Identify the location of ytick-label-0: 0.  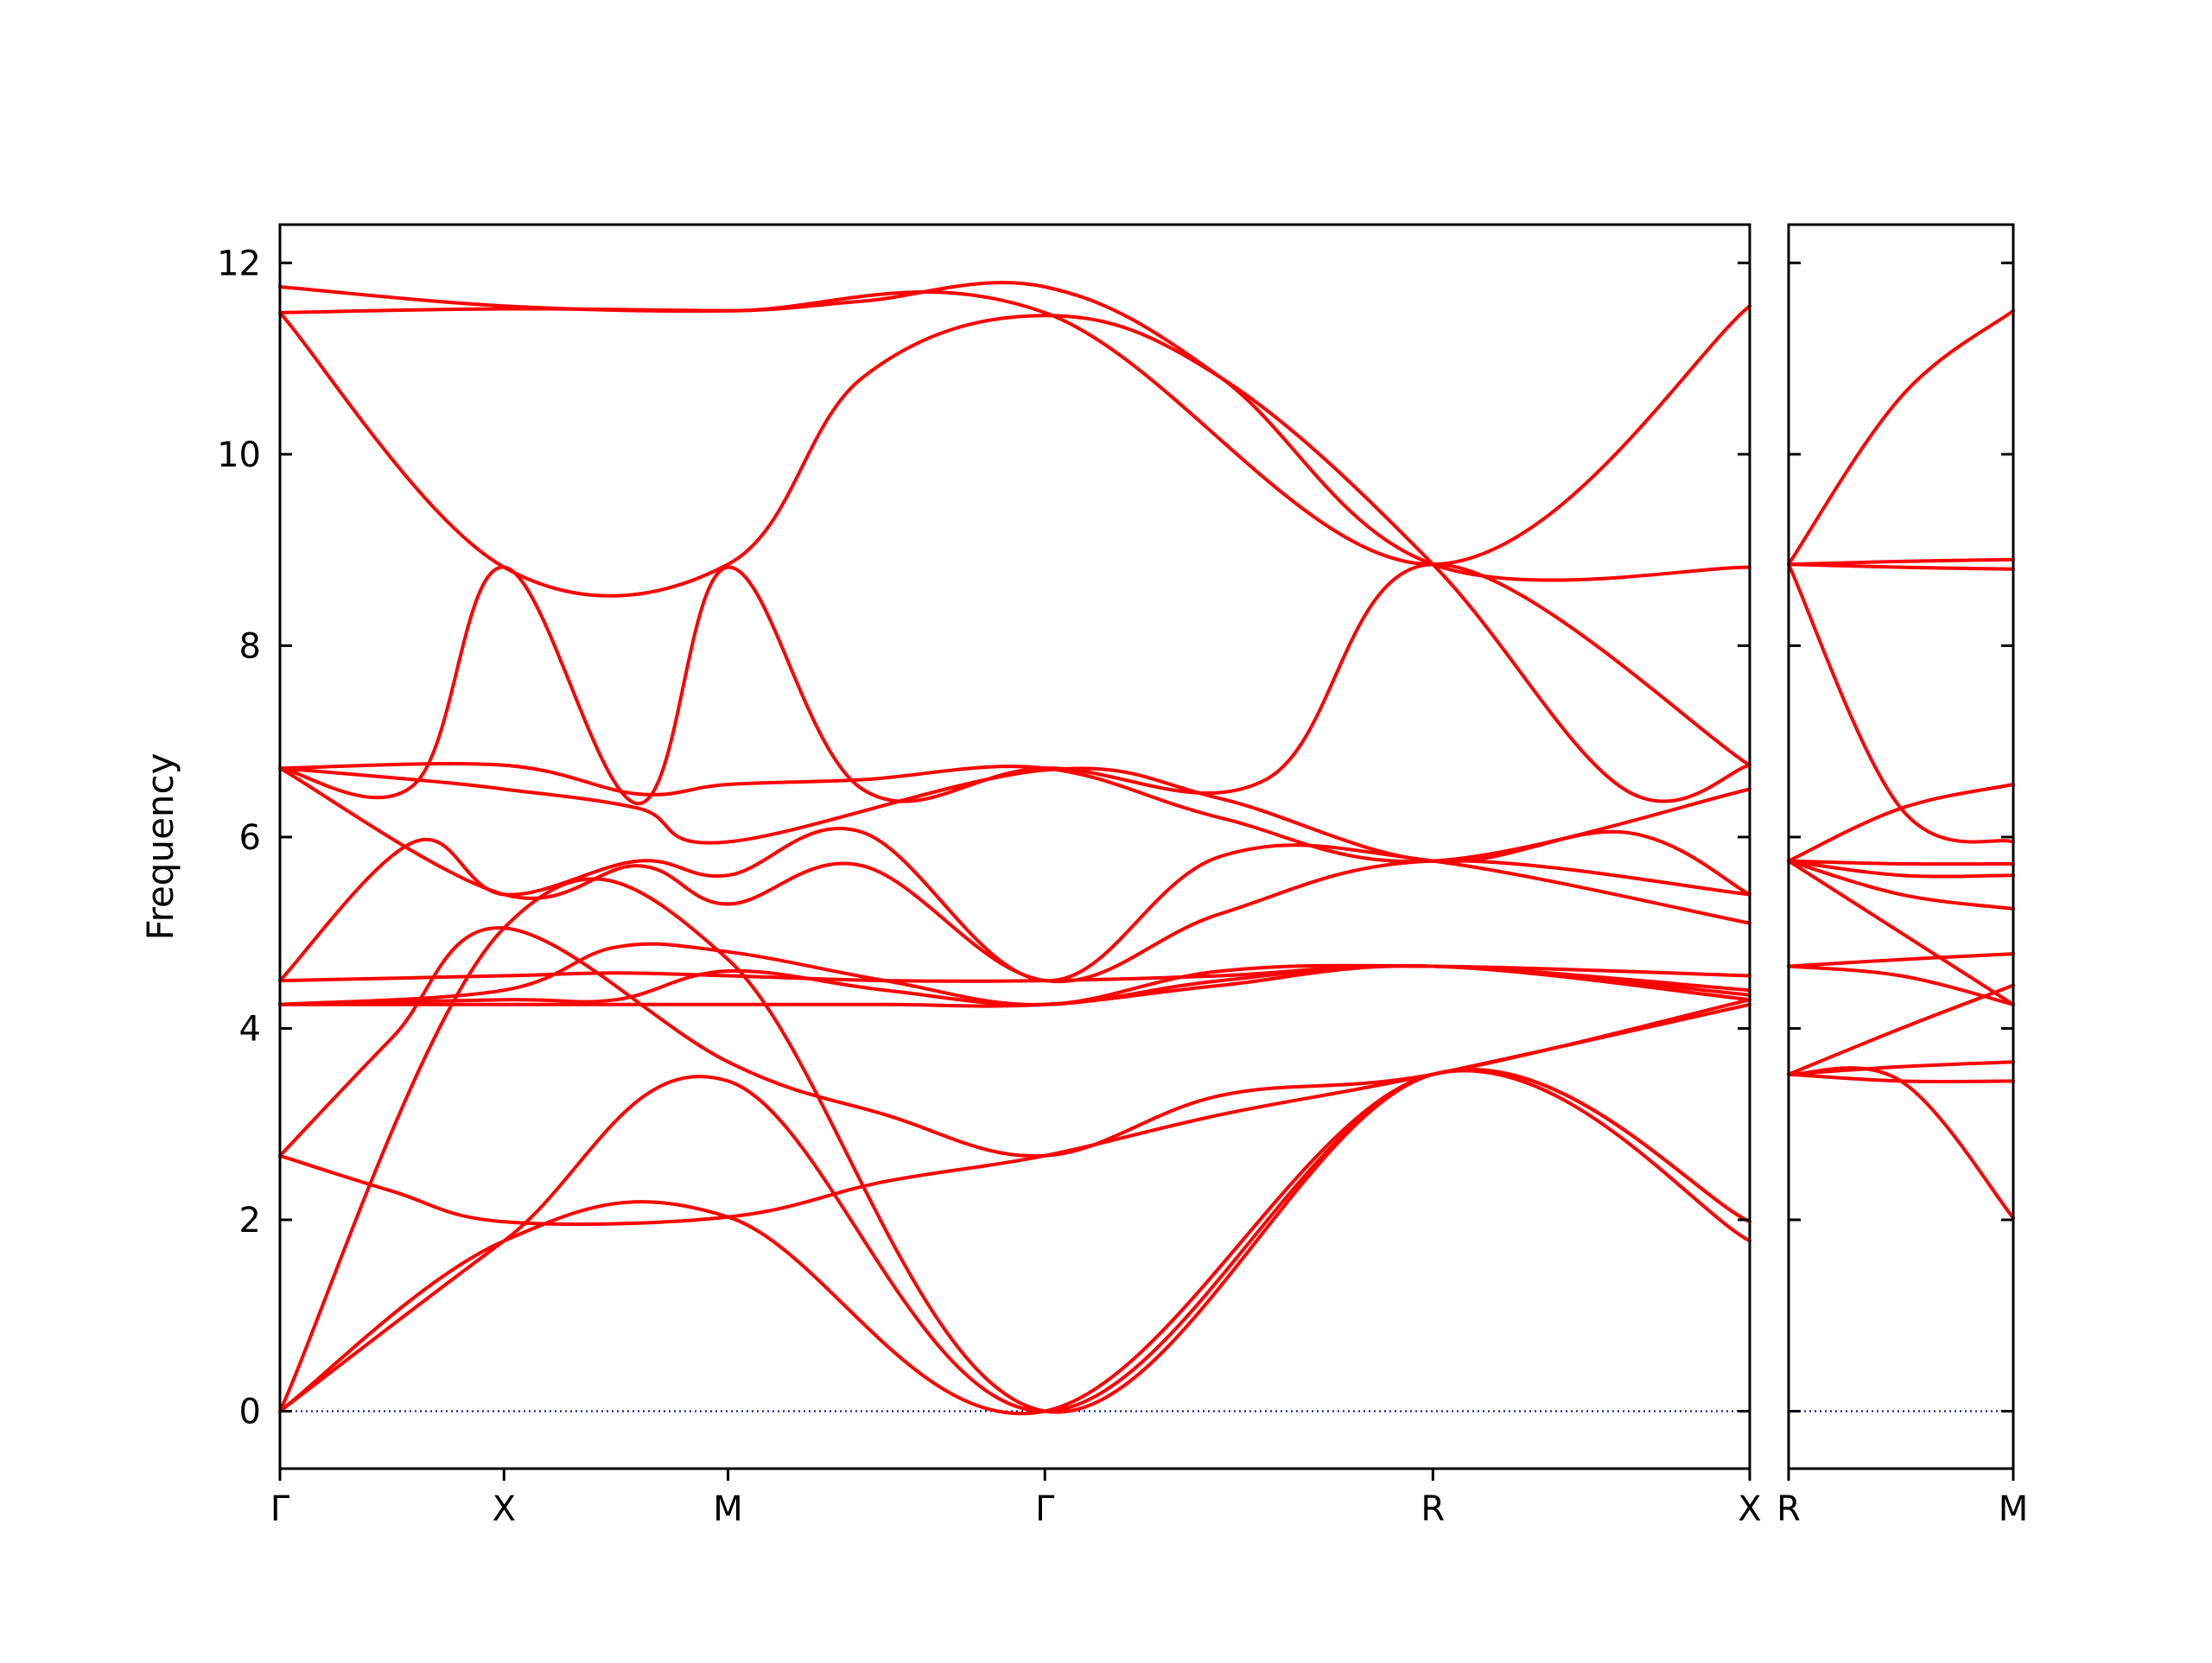
(250, 1413).